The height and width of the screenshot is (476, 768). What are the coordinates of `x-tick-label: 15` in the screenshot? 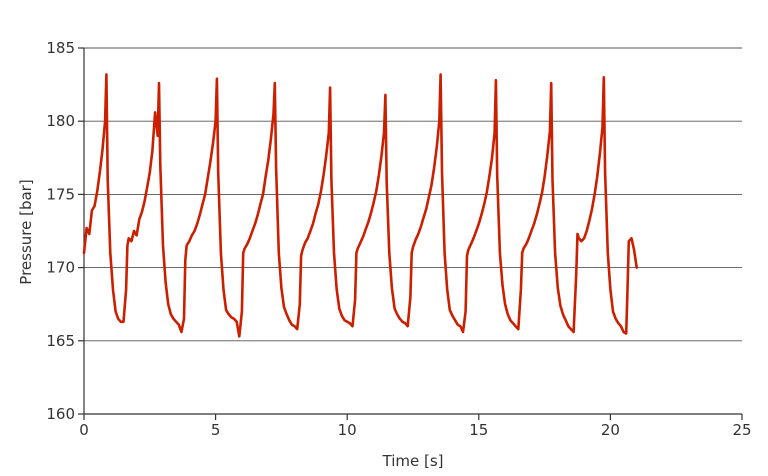 It's located at (478, 430).